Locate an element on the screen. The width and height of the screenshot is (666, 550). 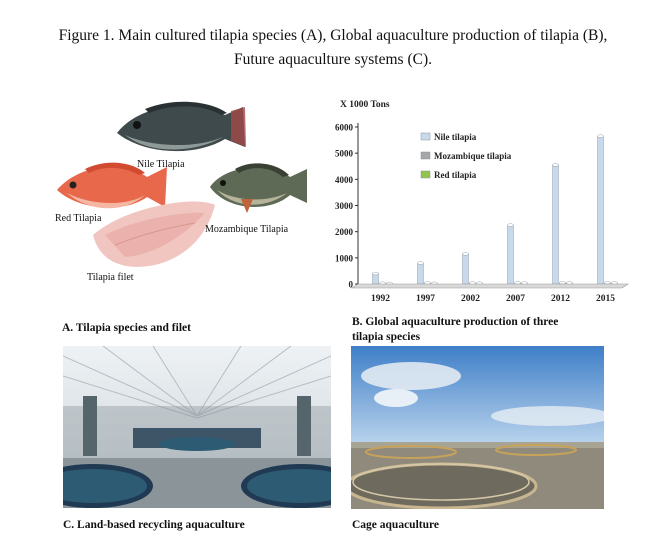
red-tilapia-image is located at coordinates (112, 185).